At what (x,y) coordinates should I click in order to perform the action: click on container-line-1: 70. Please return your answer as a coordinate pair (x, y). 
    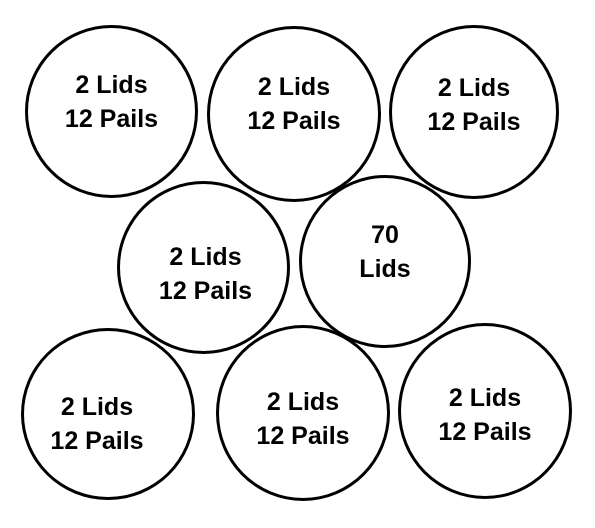
    Looking at the image, I should click on (385, 234).